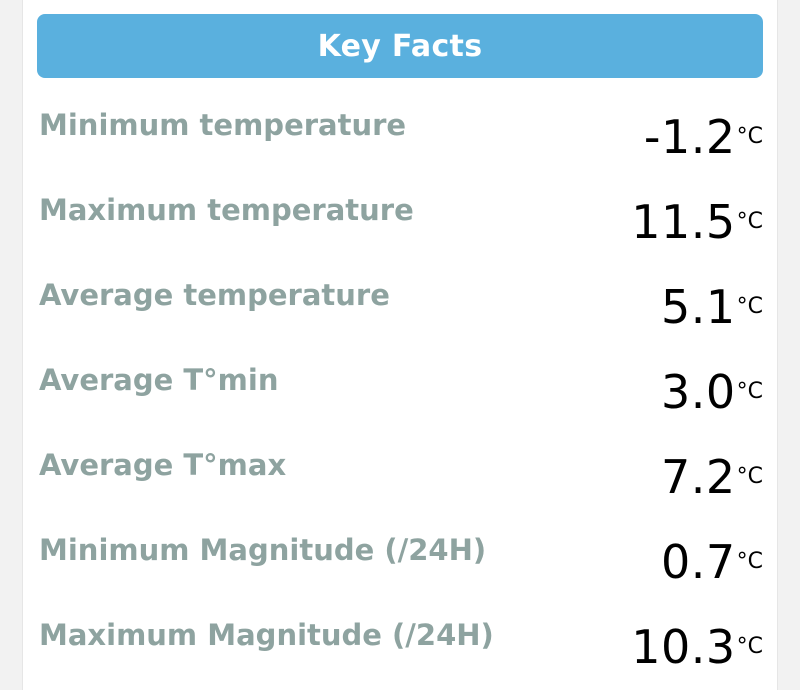  I want to click on fact-value-number: -1.2, so click(689, 137).